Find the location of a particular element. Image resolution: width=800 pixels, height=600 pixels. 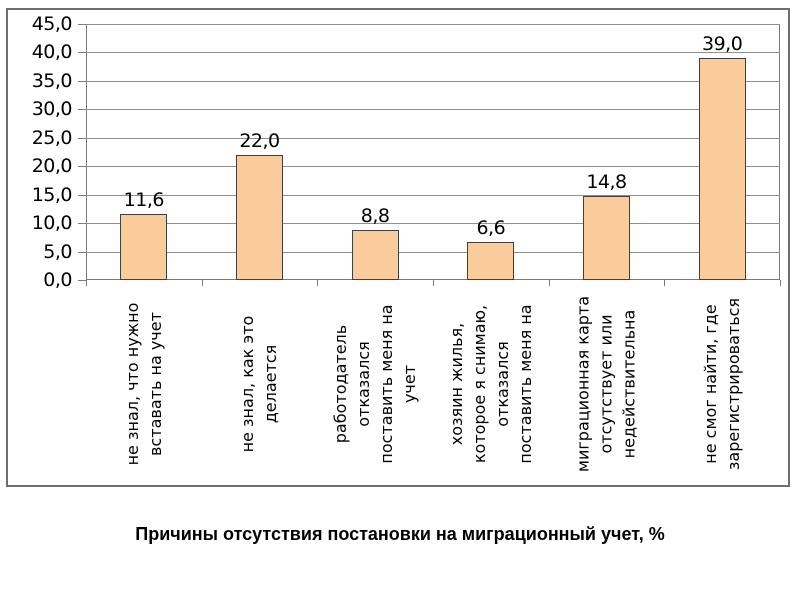

category-label-text: не знал, что нужно вставать на учет is located at coordinates (143, 384).